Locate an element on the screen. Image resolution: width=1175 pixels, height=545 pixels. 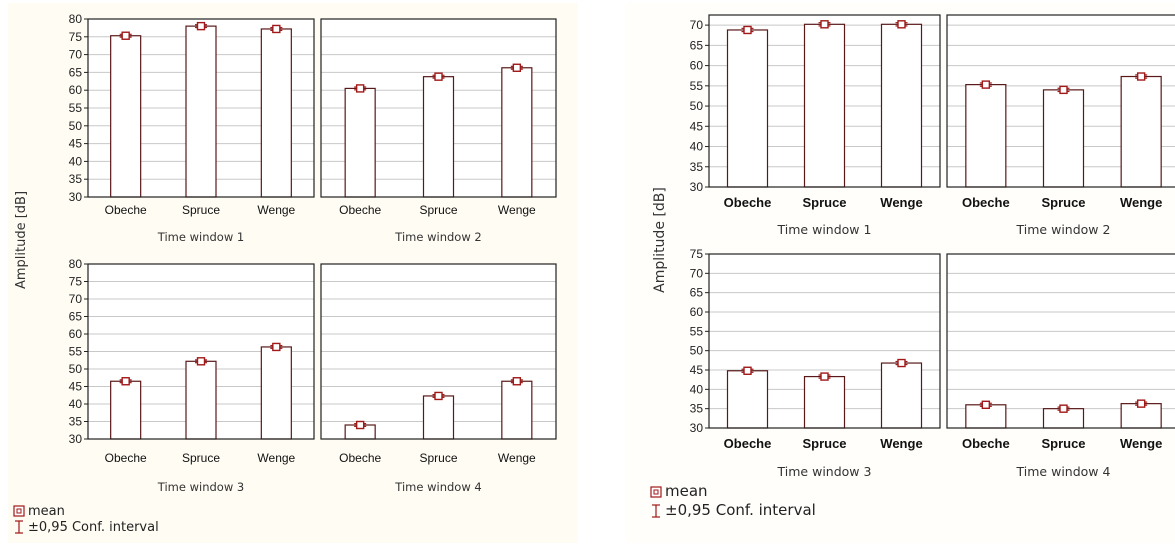
panel-4: Obeche Spruce Wenge Time window 4 is located at coordinates (438, 378).